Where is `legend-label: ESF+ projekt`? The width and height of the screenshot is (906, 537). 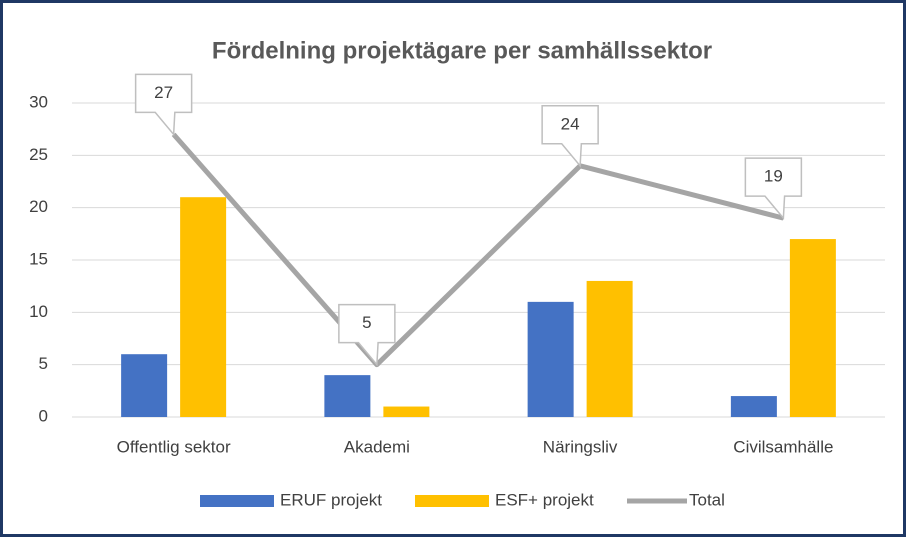 legend-label: ESF+ projekt is located at coordinates (544, 499).